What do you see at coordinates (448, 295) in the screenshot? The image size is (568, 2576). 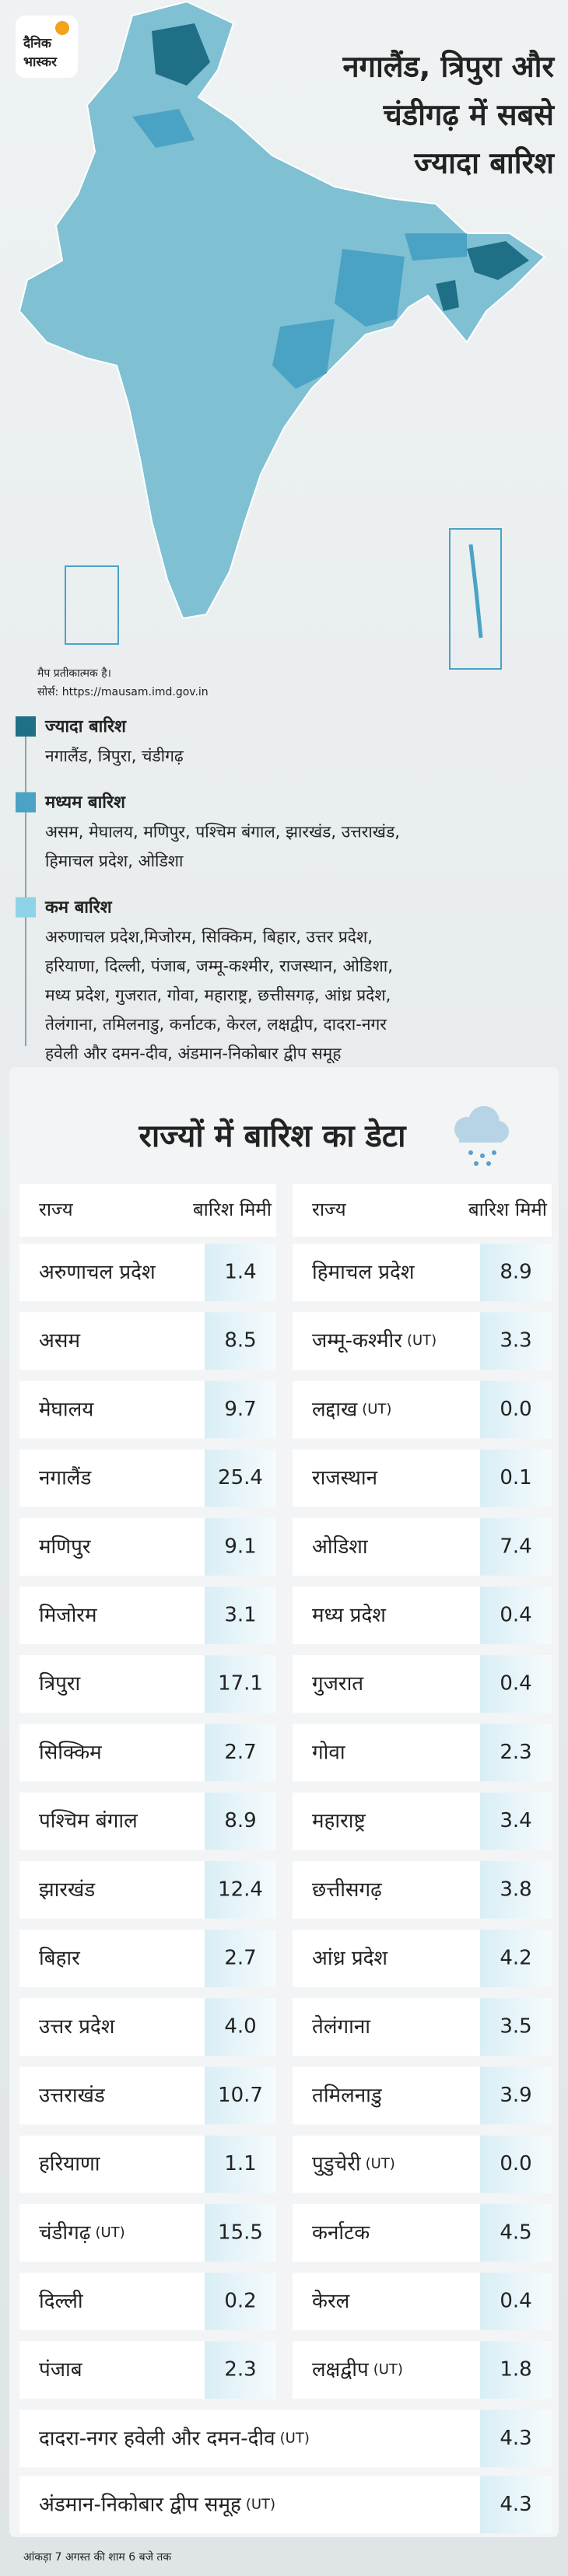 I see `region-dark` at bounding box center [448, 295].